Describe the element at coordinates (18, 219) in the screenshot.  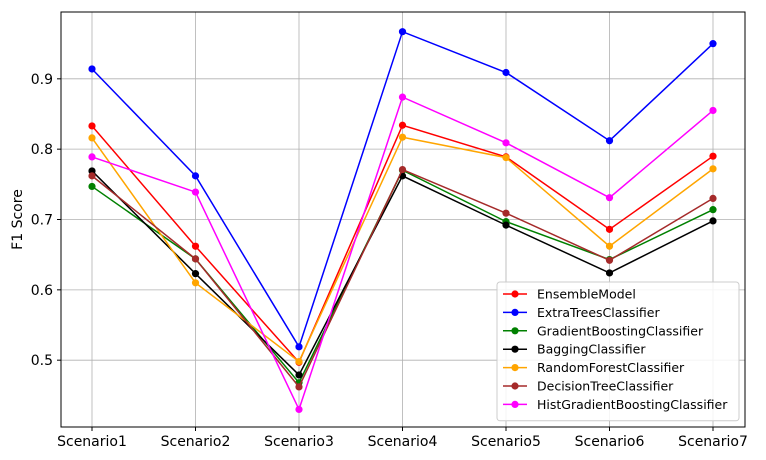
I see `y-axis-title: F1 Score` at that location.